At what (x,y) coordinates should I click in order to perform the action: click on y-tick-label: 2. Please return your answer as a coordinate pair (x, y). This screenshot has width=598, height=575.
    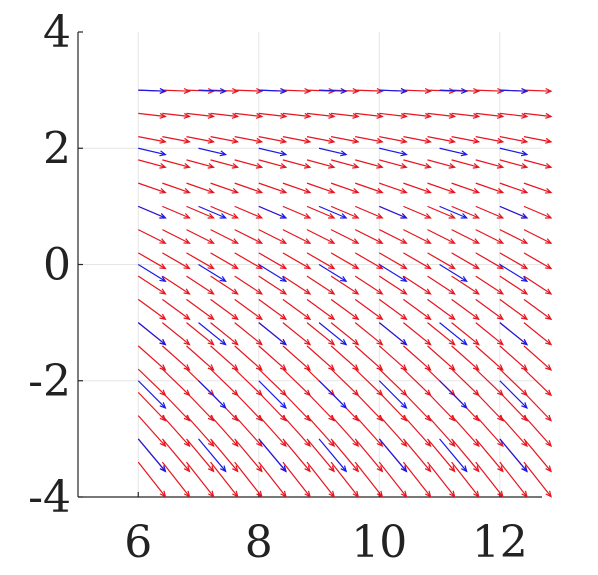
    Looking at the image, I should click on (57, 148).